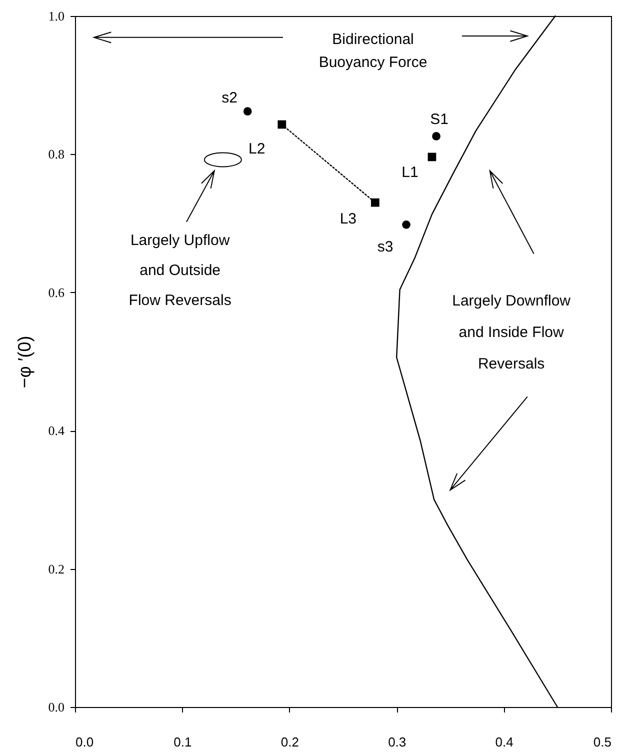 This screenshot has height=754, width=622. I want to click on annotation: s2, so click(230, 97).